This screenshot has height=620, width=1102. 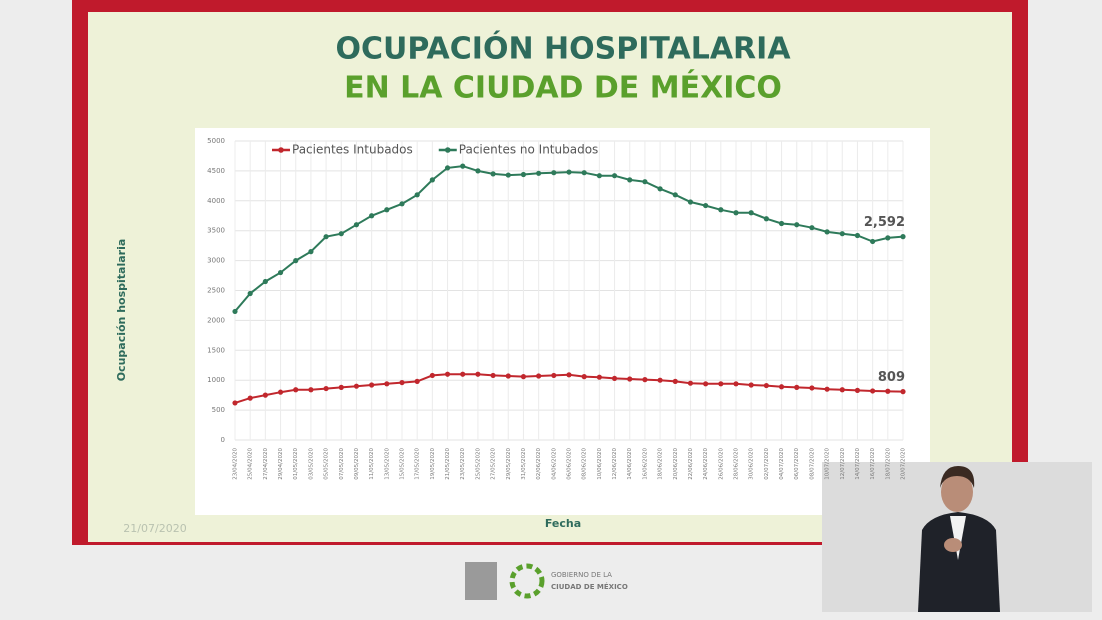 I want to click on x-tick-label: 19/05/2020, so click(x=433, y=464).